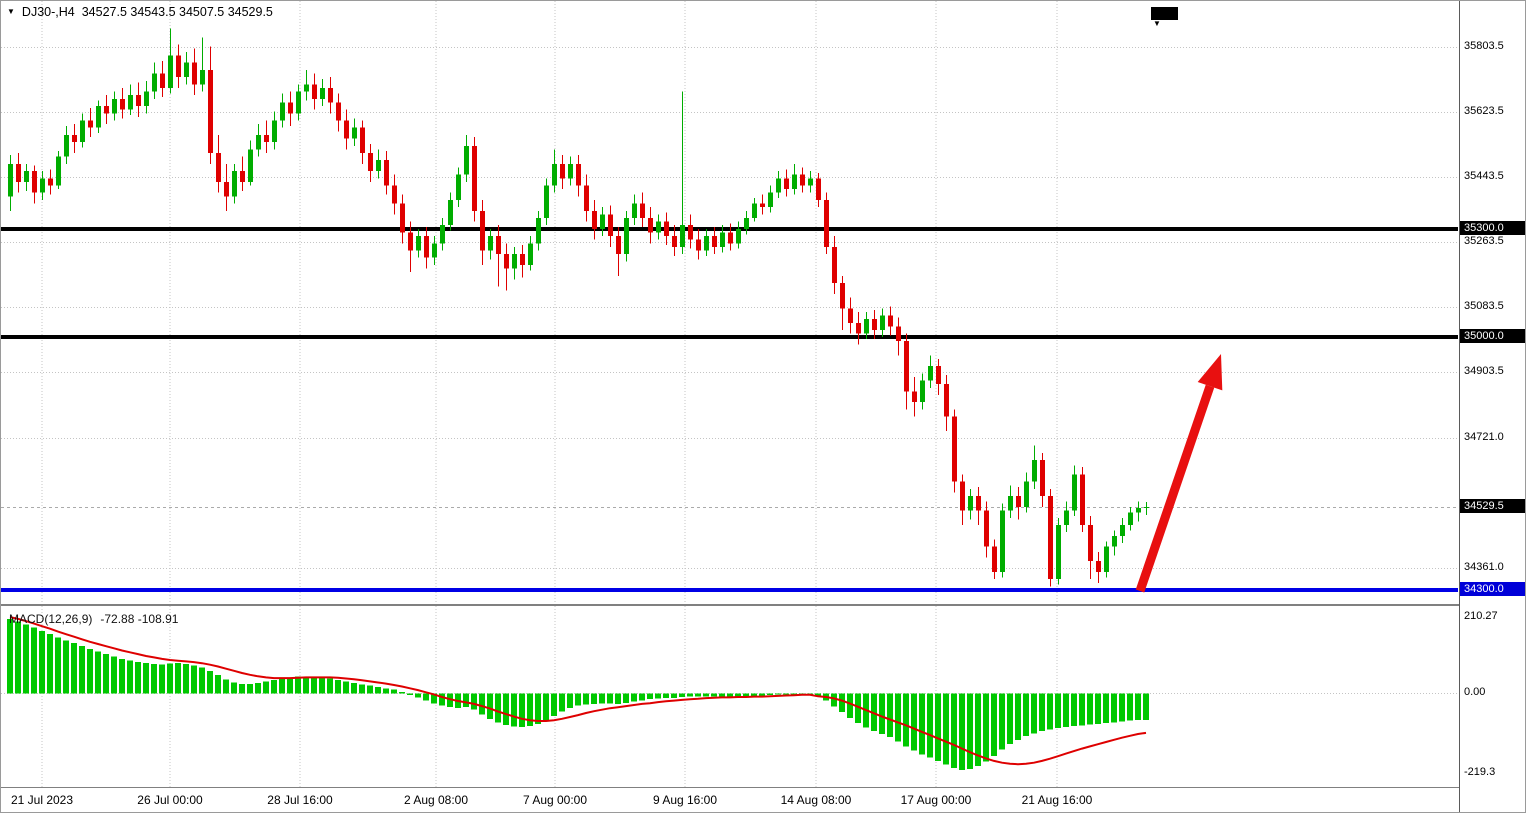 The width and height of the screenshot is (1526, 813). I want to click on chart-shift-marker: ▼, so click(1164, 17).